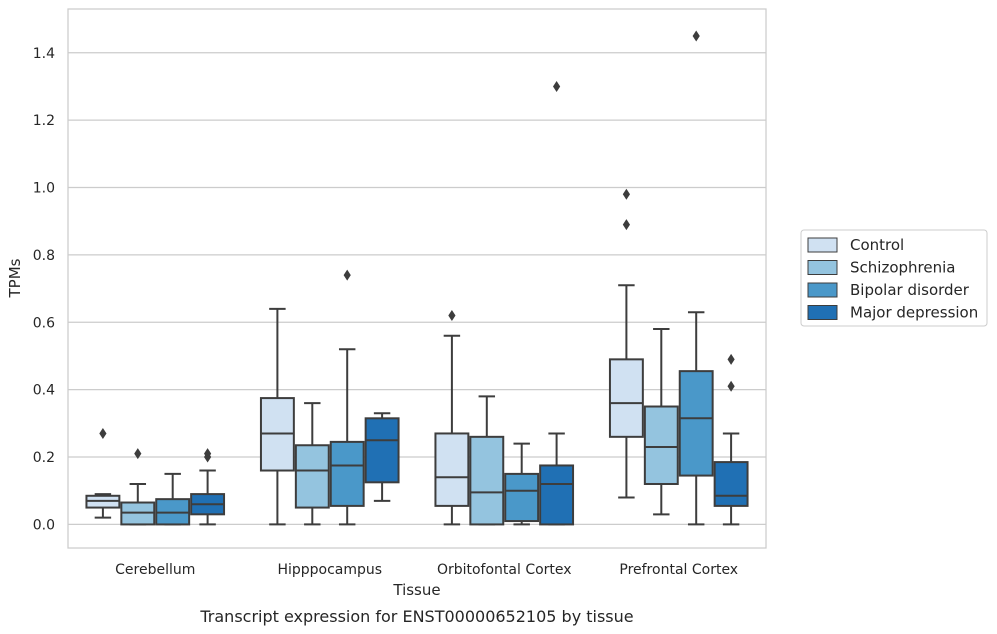 The width and height of the screenshot is (997, 634). I want to click on x-tick-label: Hipppocampus, so click(329, 570).